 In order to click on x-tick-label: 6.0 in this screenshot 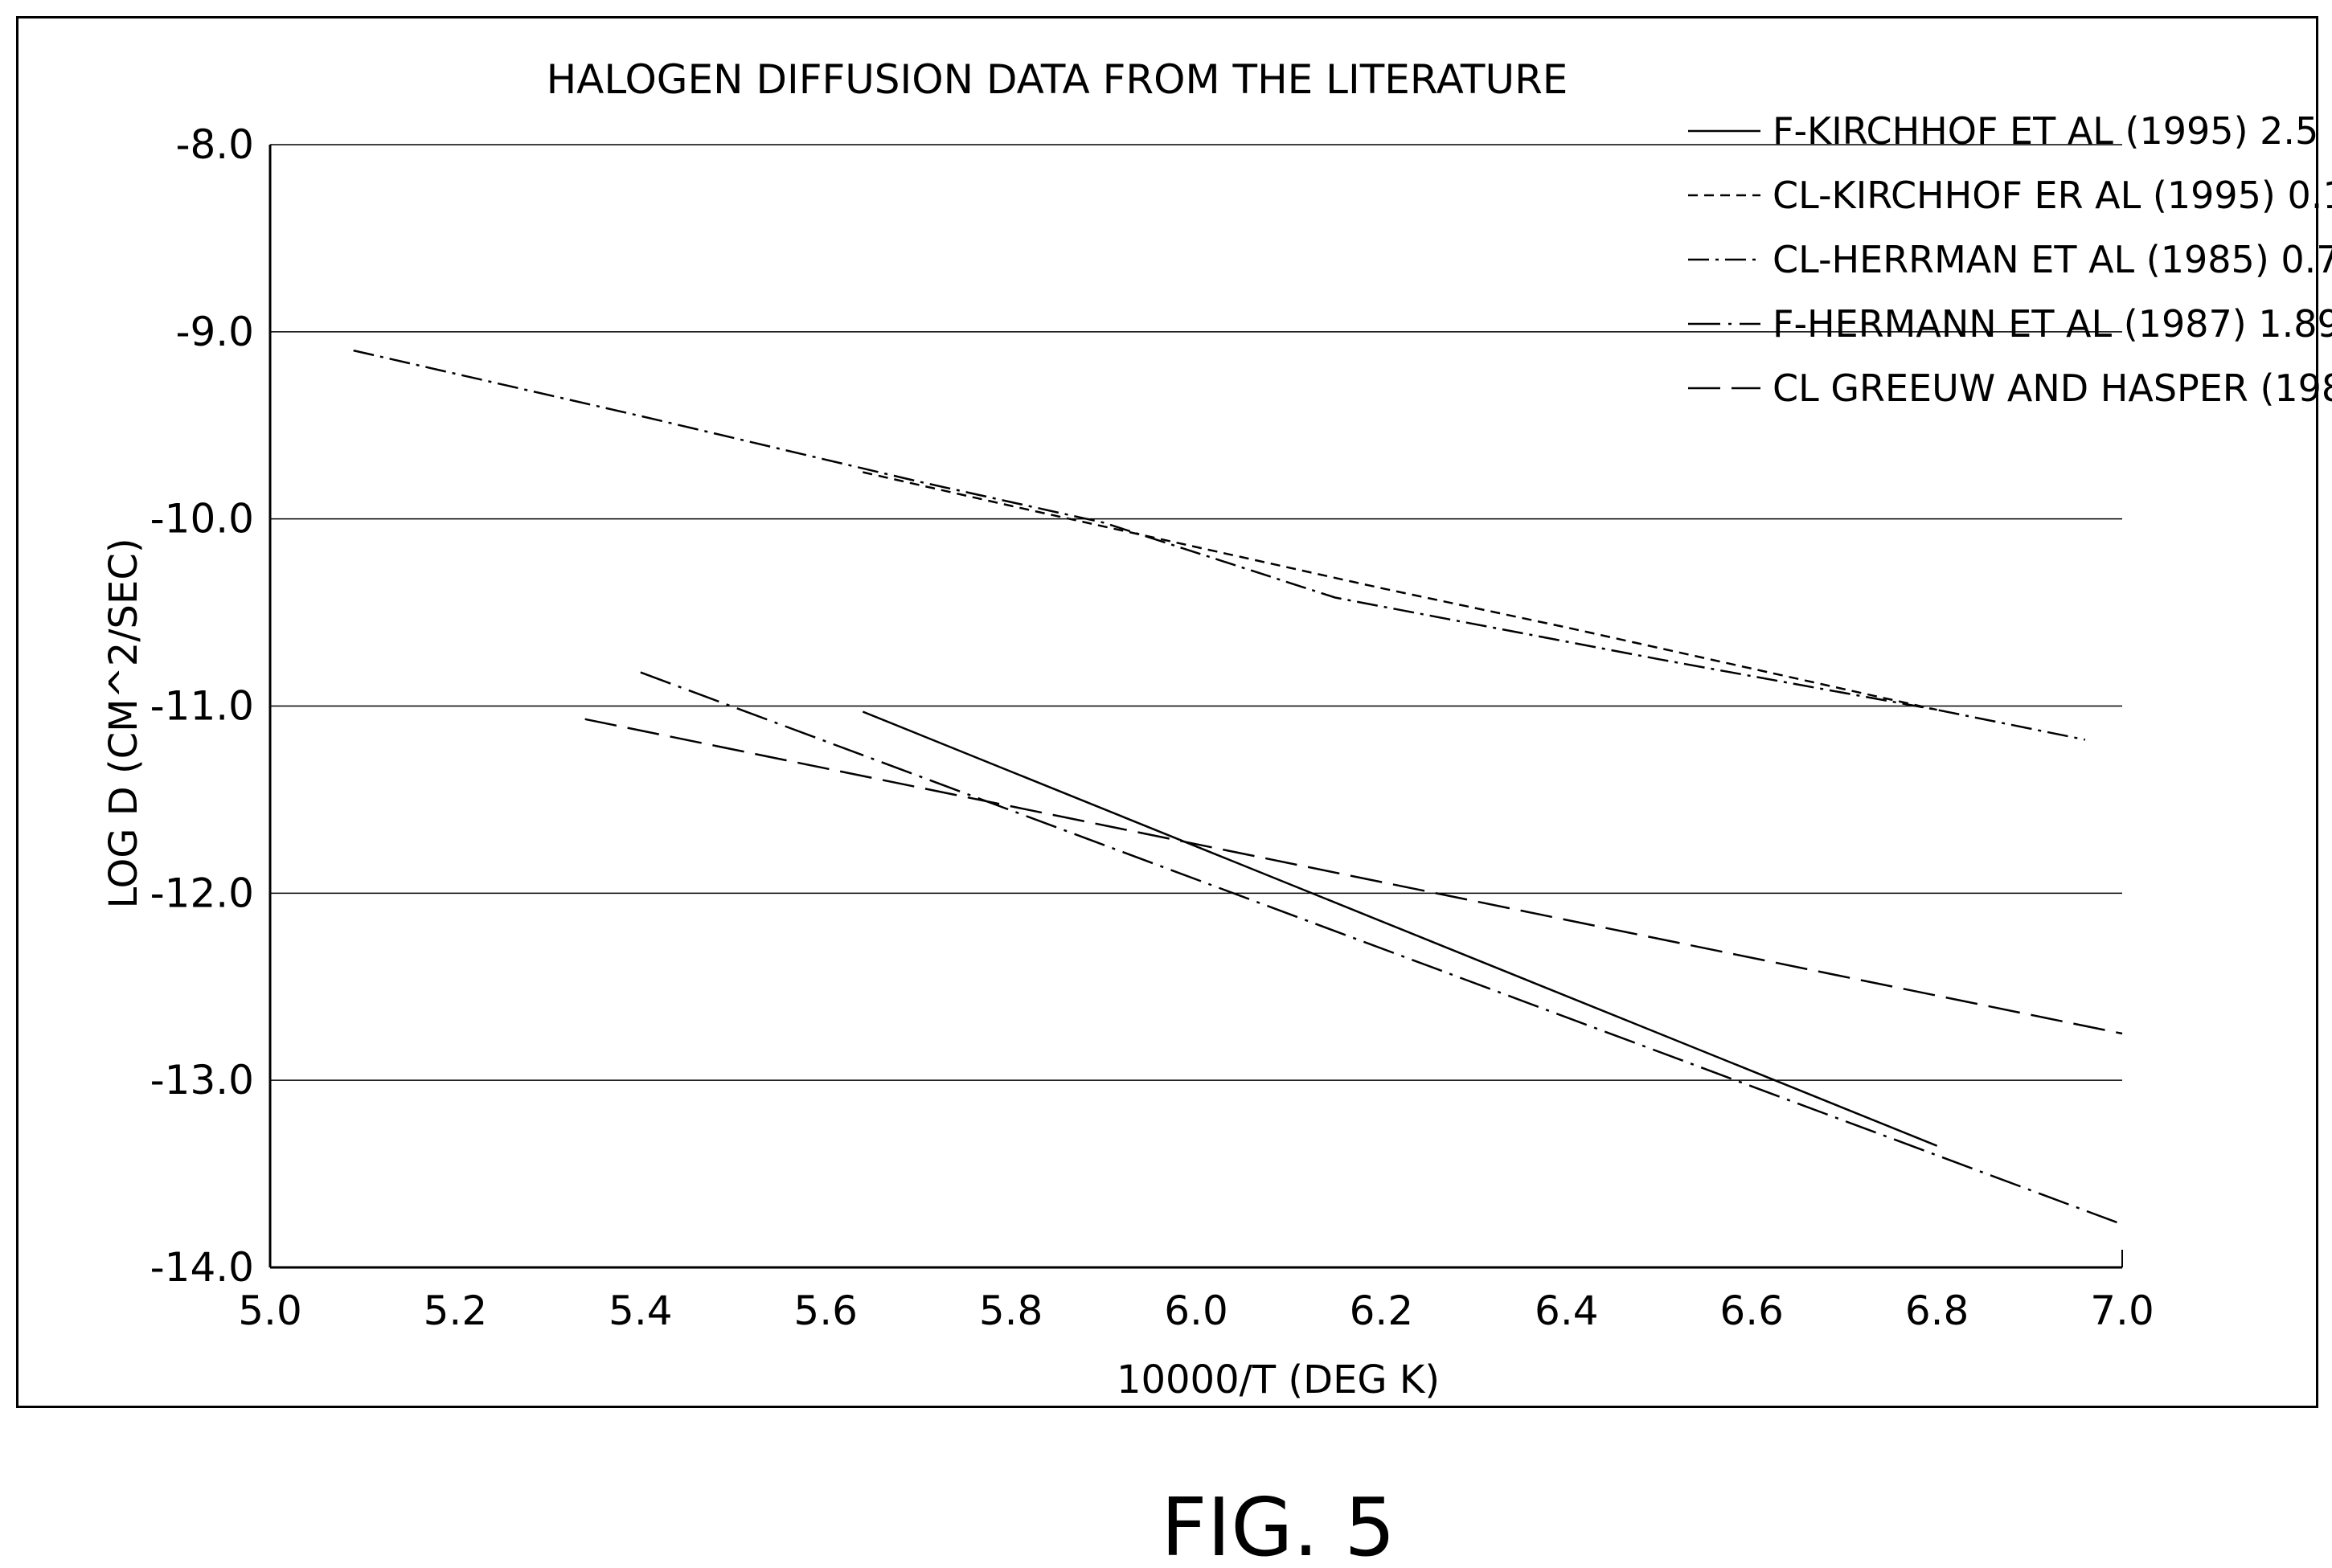, I will do `click(1196, 1311)`.